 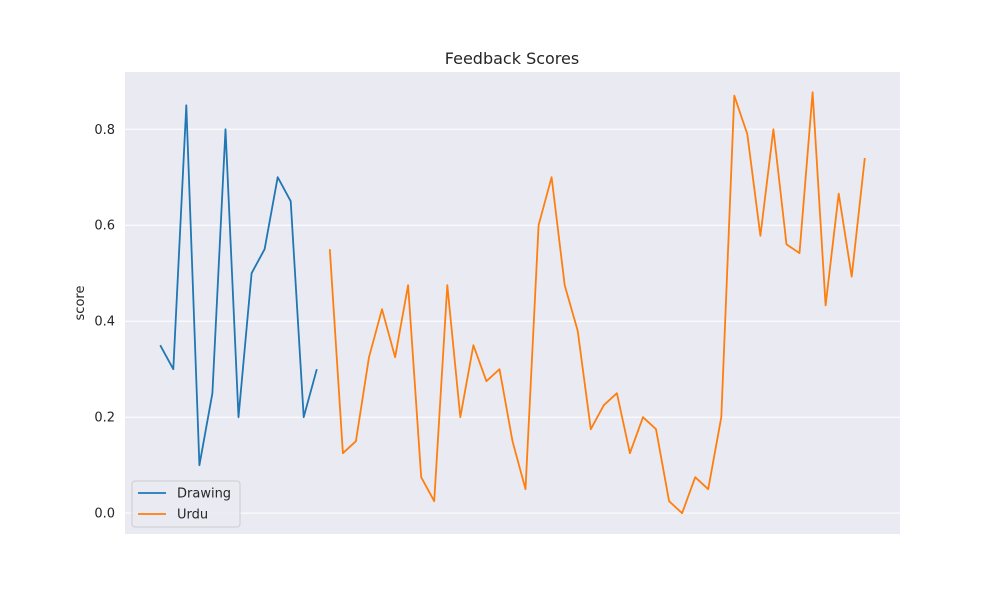 What do you see at coordinates (192, 515) in the screenshot?
I see `legend-label-urdu: Urdu` at bounding box center [192, 515].